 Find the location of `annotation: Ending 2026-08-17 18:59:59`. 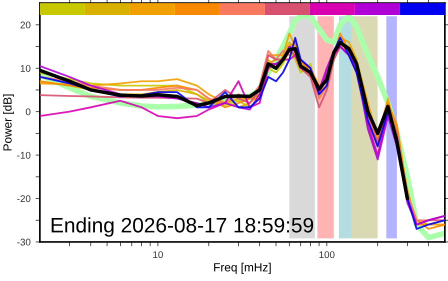

annotation: Ending 2026-08-17 18:59:59 is located at coordinates (183, 227).